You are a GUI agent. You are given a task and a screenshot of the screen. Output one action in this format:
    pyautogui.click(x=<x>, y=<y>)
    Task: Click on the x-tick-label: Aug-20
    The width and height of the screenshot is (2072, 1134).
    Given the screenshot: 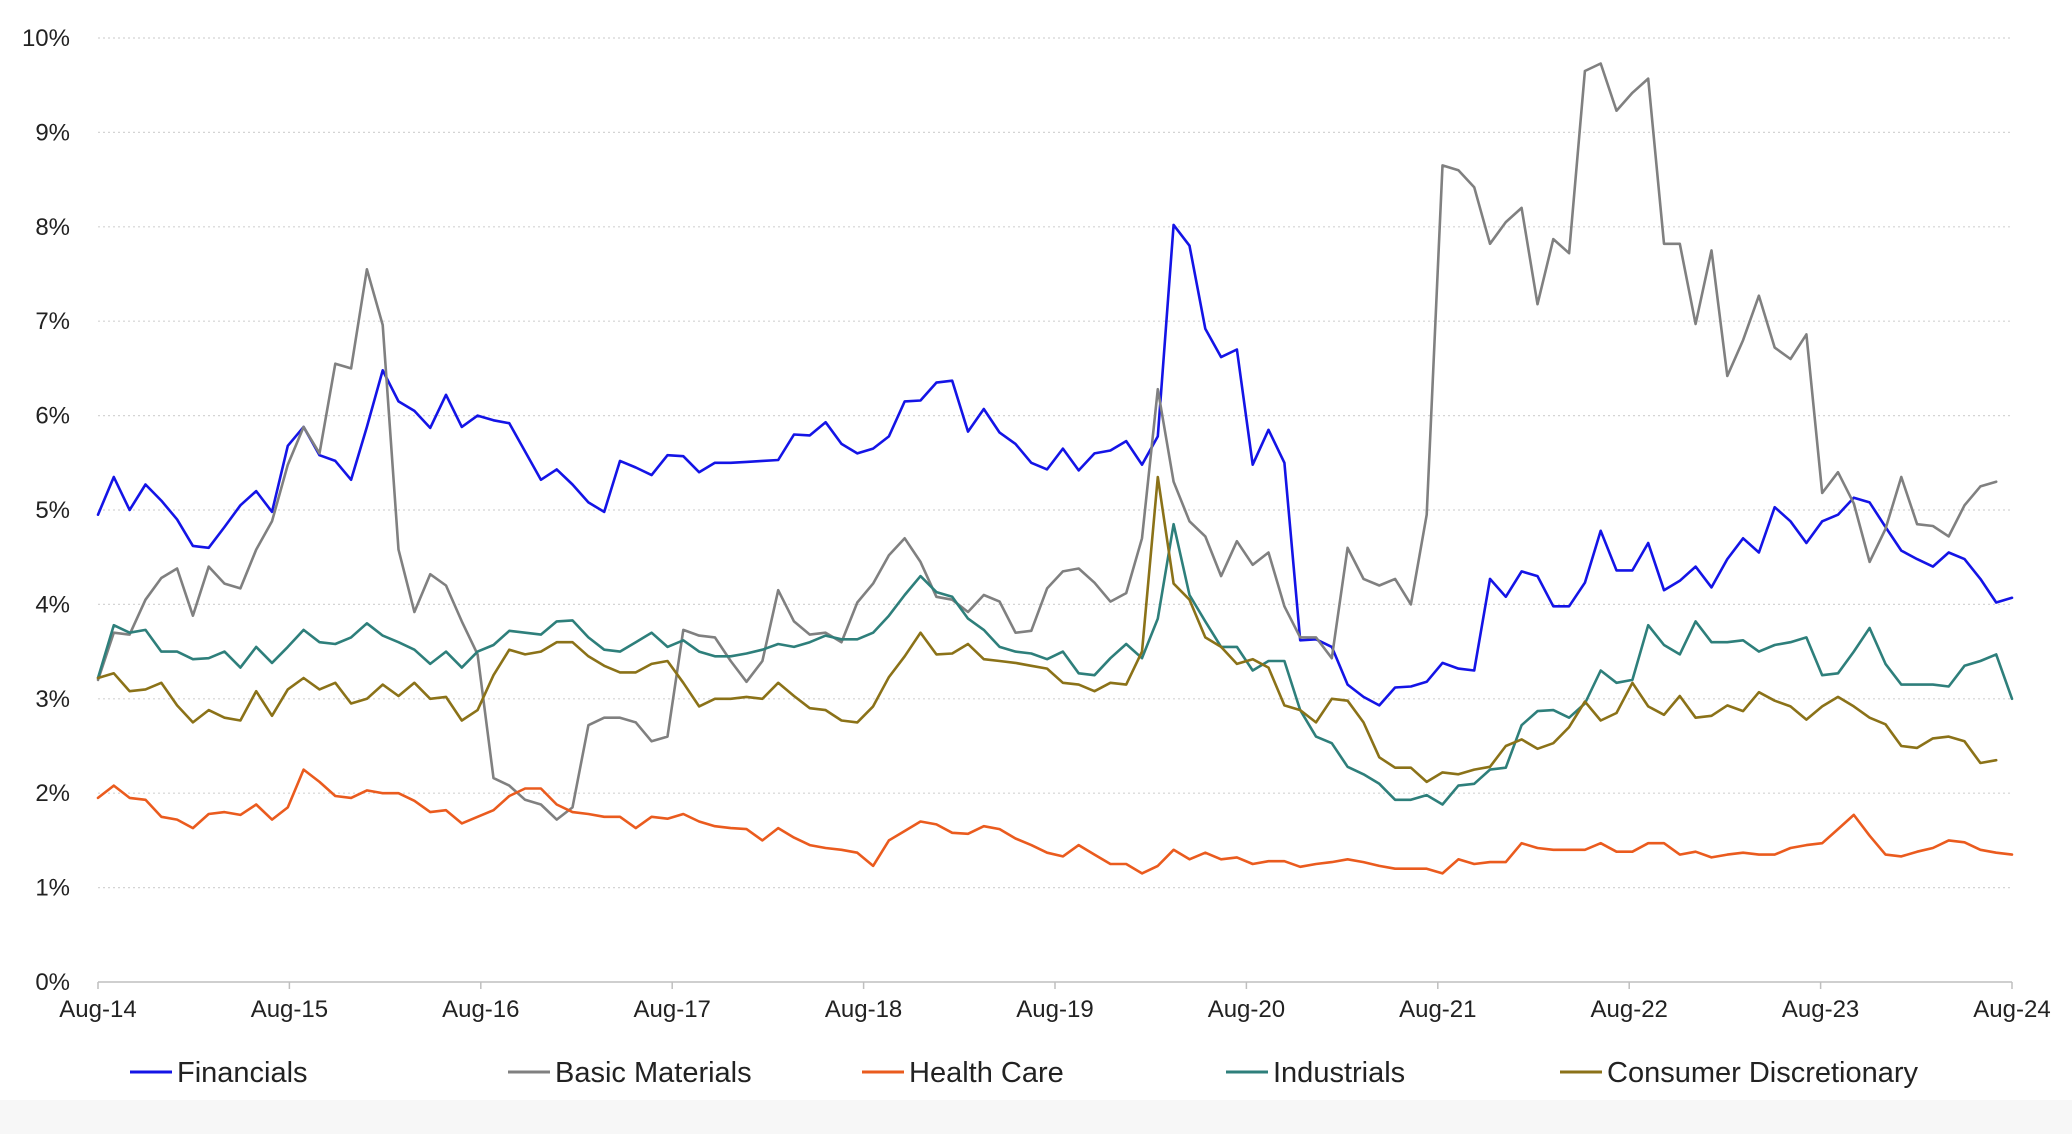 What is the action you would take?
    pyautogui.click(x=1246, y=1009)
    